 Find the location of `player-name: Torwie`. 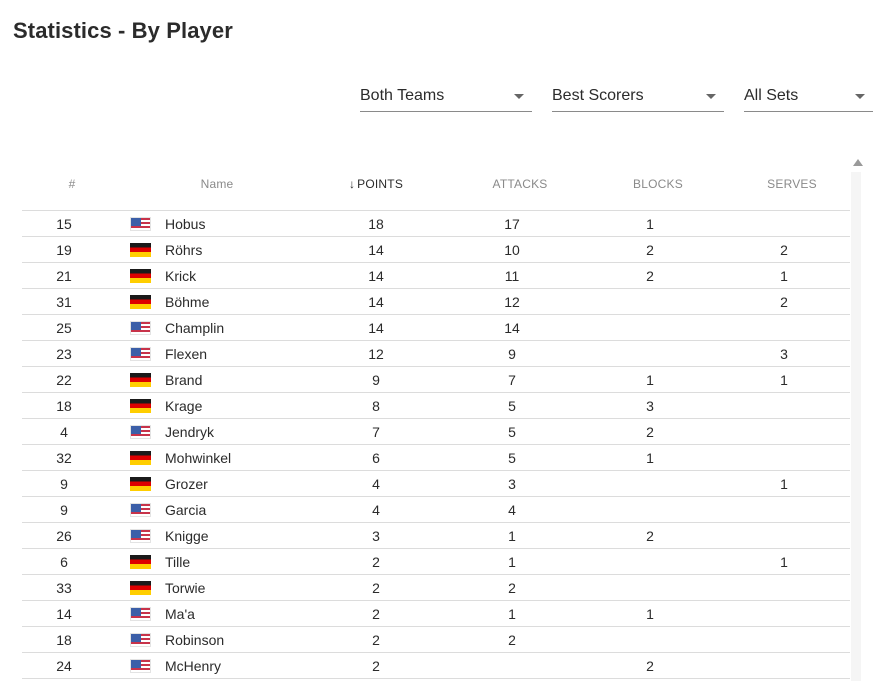

player-name: Torwie is located at coordinates (185, 588).